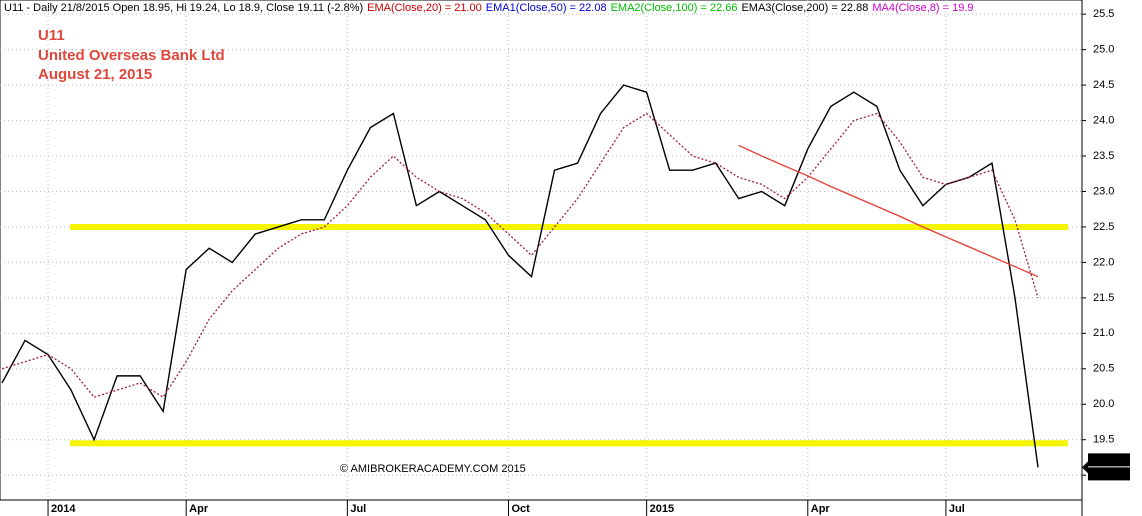  I want to click on y-tick-label: 24.5, so click(1103, 85).